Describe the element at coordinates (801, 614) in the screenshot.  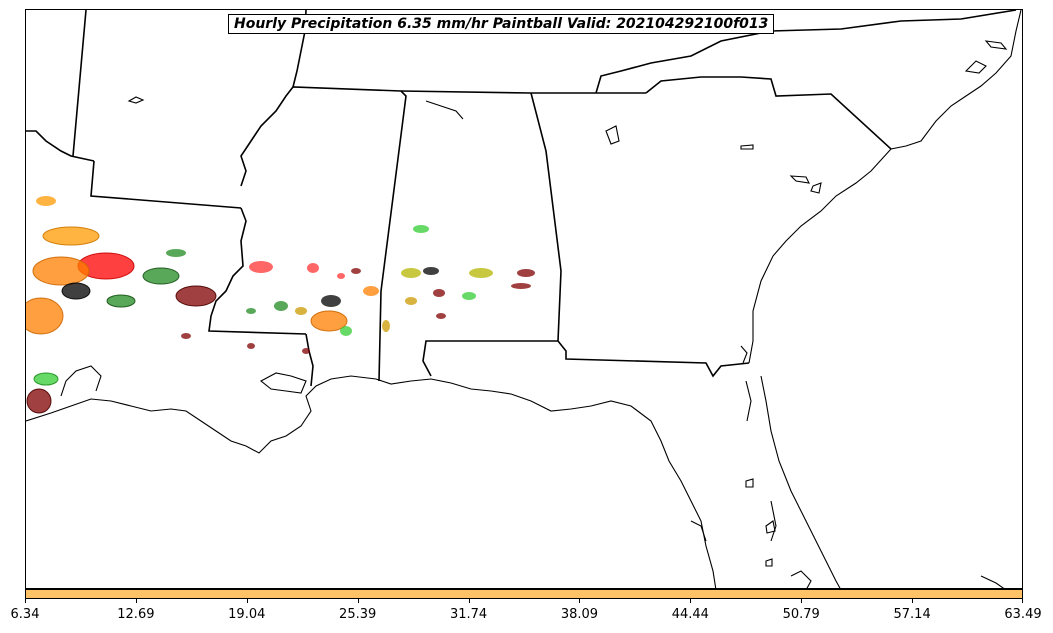
I see `colorbar-tick-label: 50.79` at that location.